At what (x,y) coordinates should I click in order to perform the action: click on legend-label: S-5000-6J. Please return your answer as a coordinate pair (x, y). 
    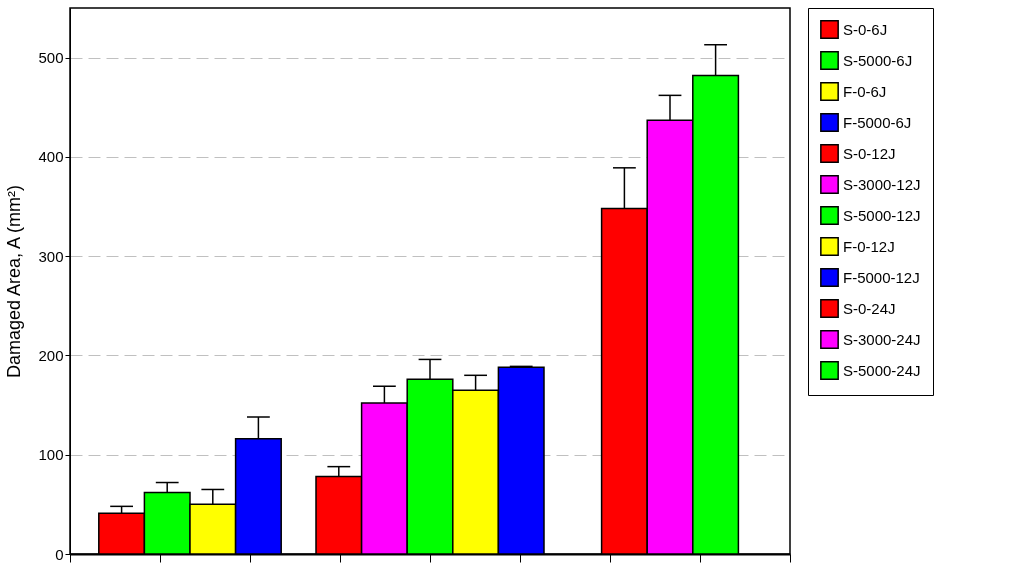
    Looking at the image, I should click on (878, 60).